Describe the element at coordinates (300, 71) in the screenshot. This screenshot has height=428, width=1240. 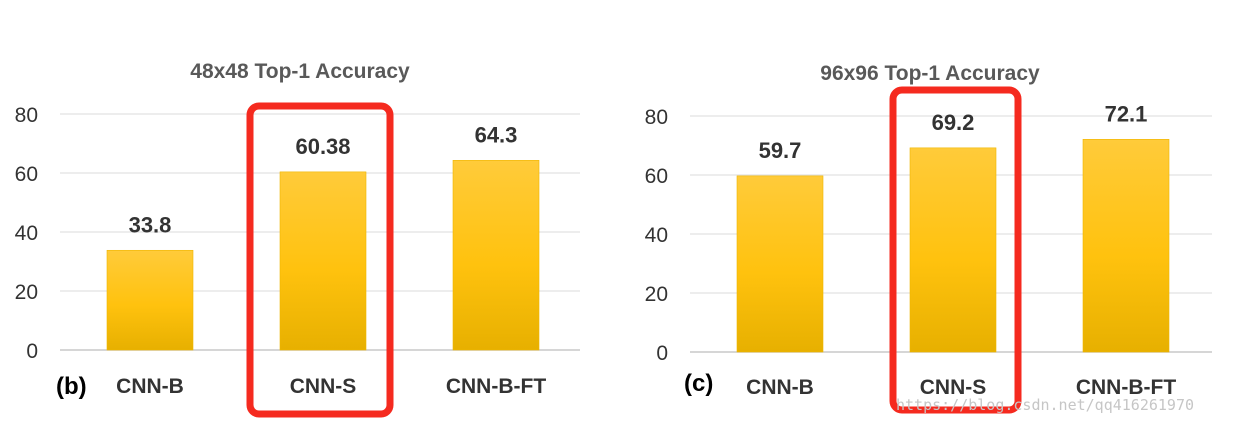
I see `chart-title: 48x48 Top-1 Accuracy` at that location.